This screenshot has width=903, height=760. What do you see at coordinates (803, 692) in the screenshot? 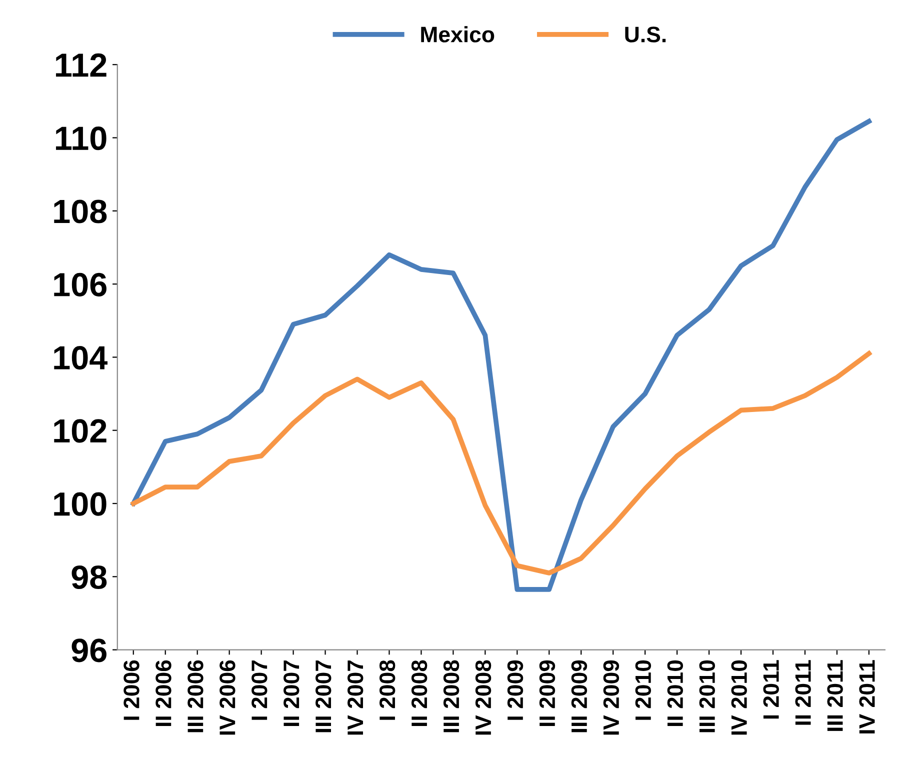
I see `x-tick-label: II 2011` at bounding box center [803, 692].